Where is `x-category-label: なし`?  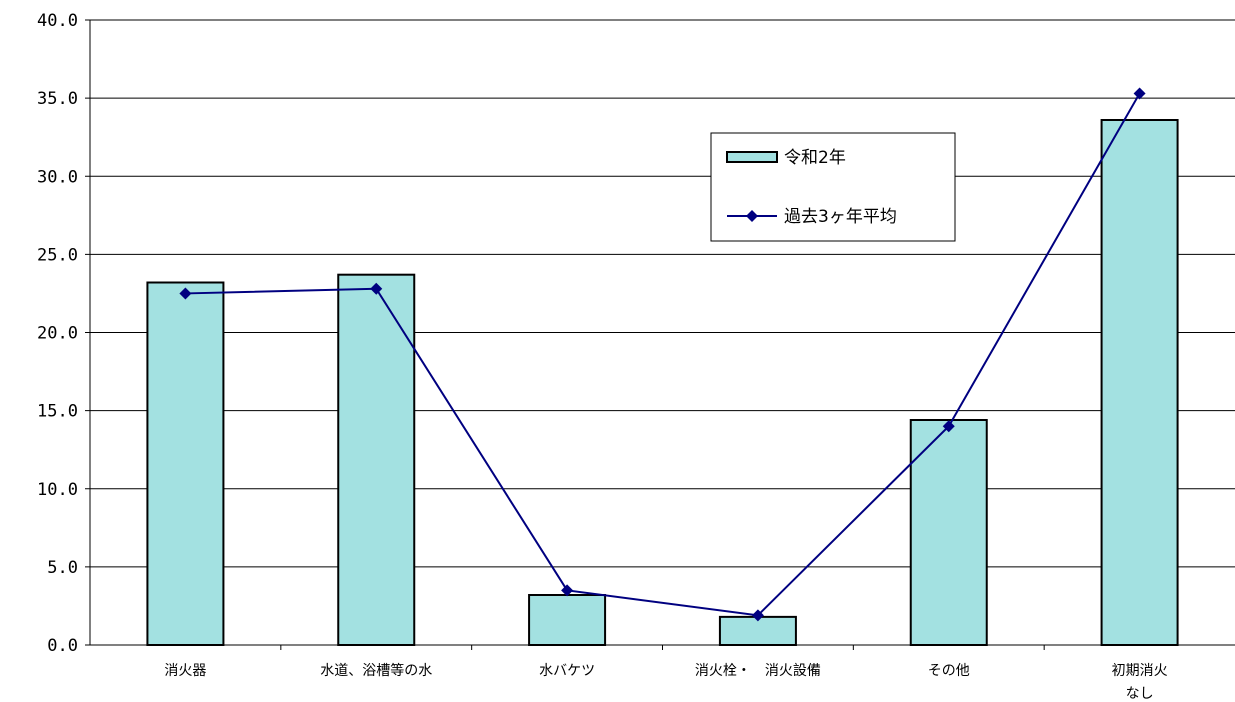 x-category-label: なし is located at coordinates (1140, 694).